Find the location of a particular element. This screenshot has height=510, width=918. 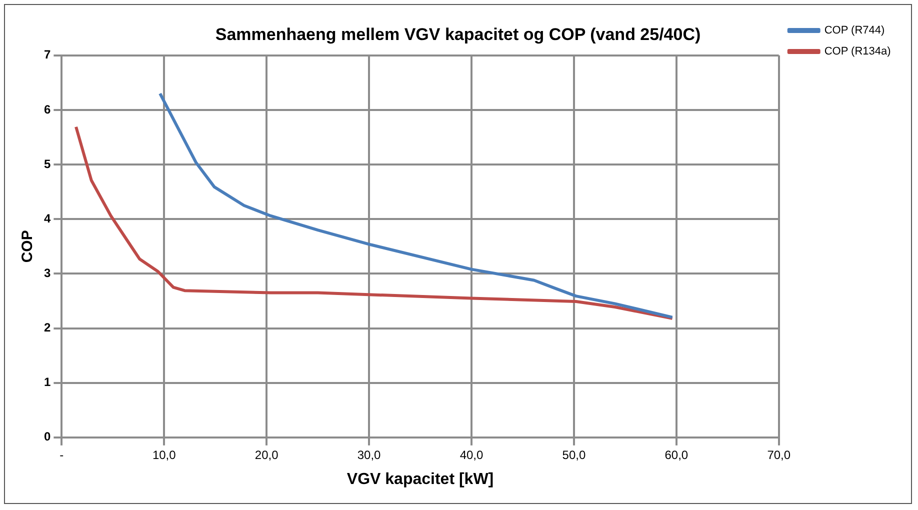

x-tick-label: 50,0 is located at coordinates (574, 455).